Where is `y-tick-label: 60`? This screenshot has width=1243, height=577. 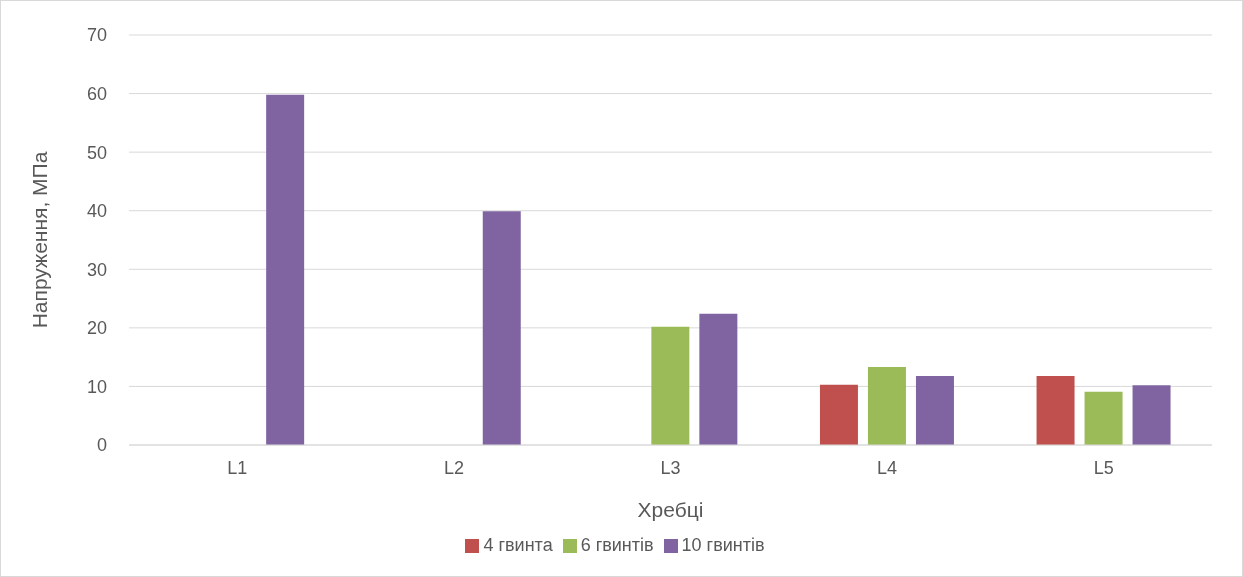 y-tick-label: 60 is located at coordinates (96, 93).